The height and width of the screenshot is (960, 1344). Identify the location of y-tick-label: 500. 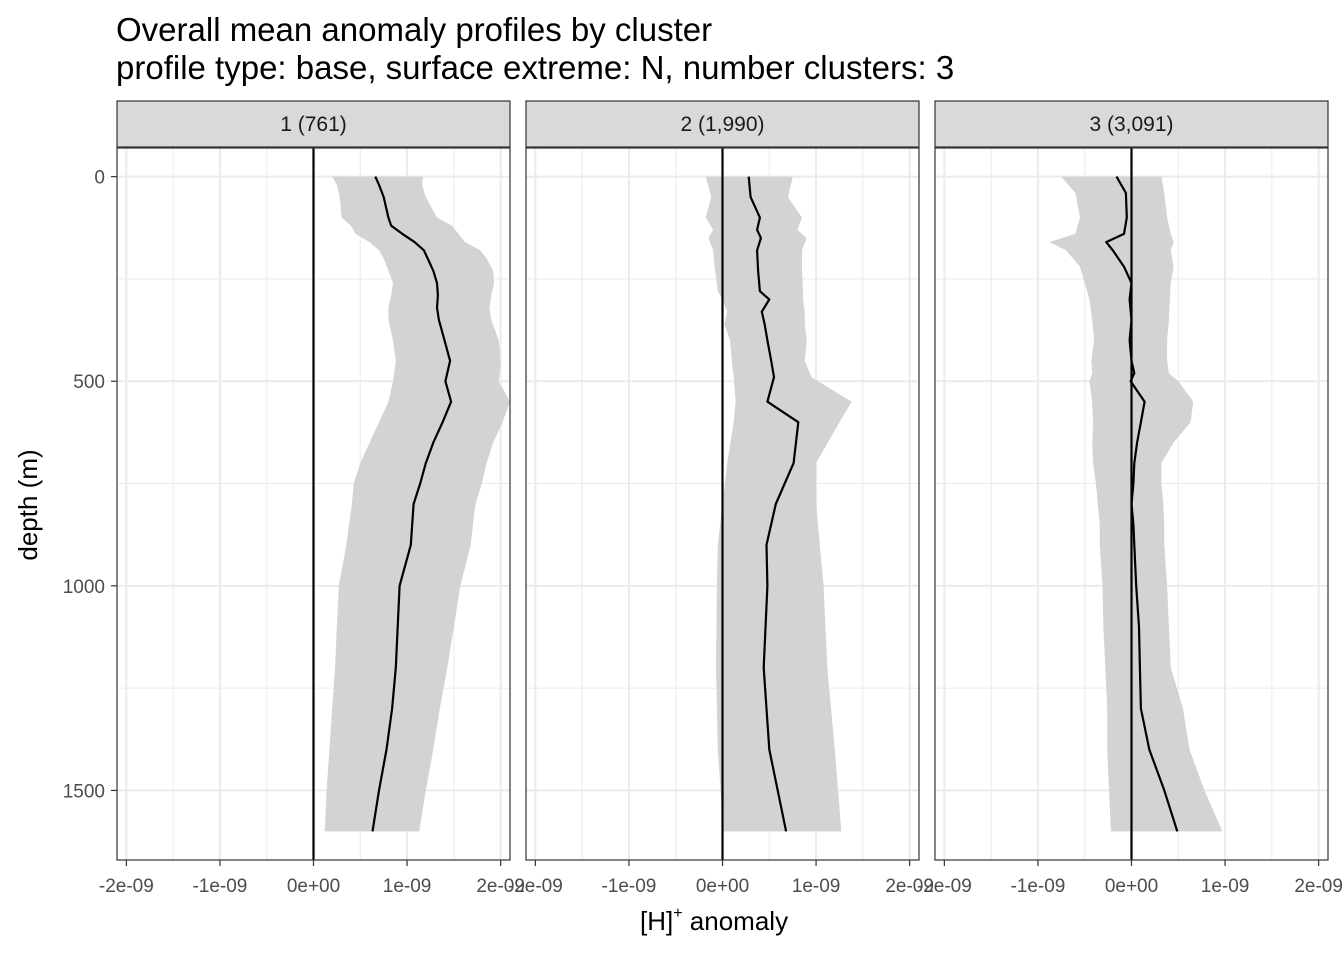
(89, 382).